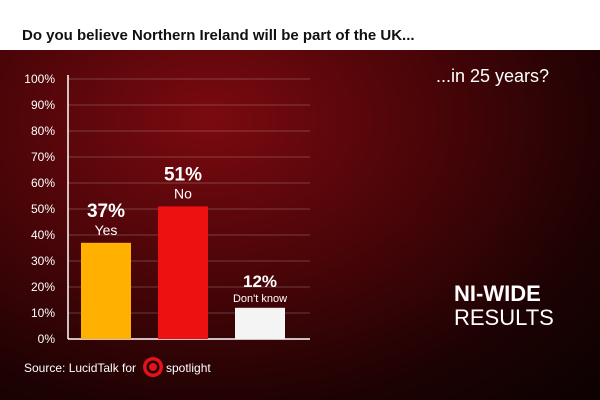 This screenshot has height=400, width=600. What do you see at coordinates (106, 211) in the screenshot?
I see `data-label: 37%` at bounding box center [106, 211].